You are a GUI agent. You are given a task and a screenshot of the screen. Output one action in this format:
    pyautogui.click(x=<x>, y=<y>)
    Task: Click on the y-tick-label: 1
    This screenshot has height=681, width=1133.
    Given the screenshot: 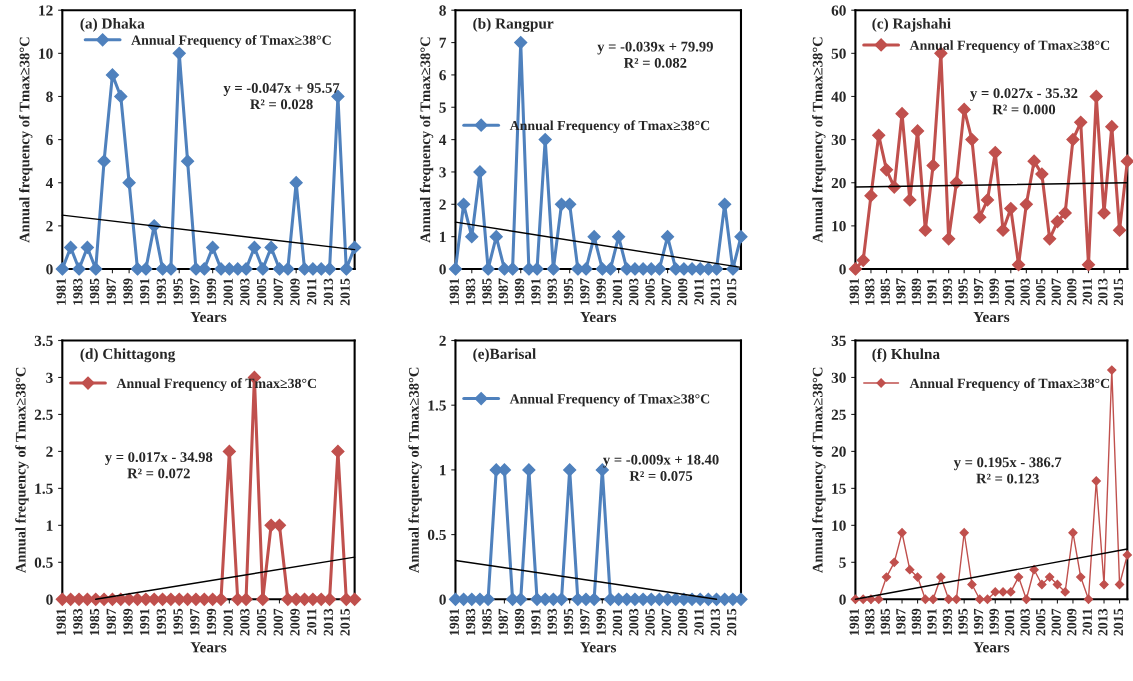 What is the action you would take?
    pyautogui.click(x=443, y=470)
    